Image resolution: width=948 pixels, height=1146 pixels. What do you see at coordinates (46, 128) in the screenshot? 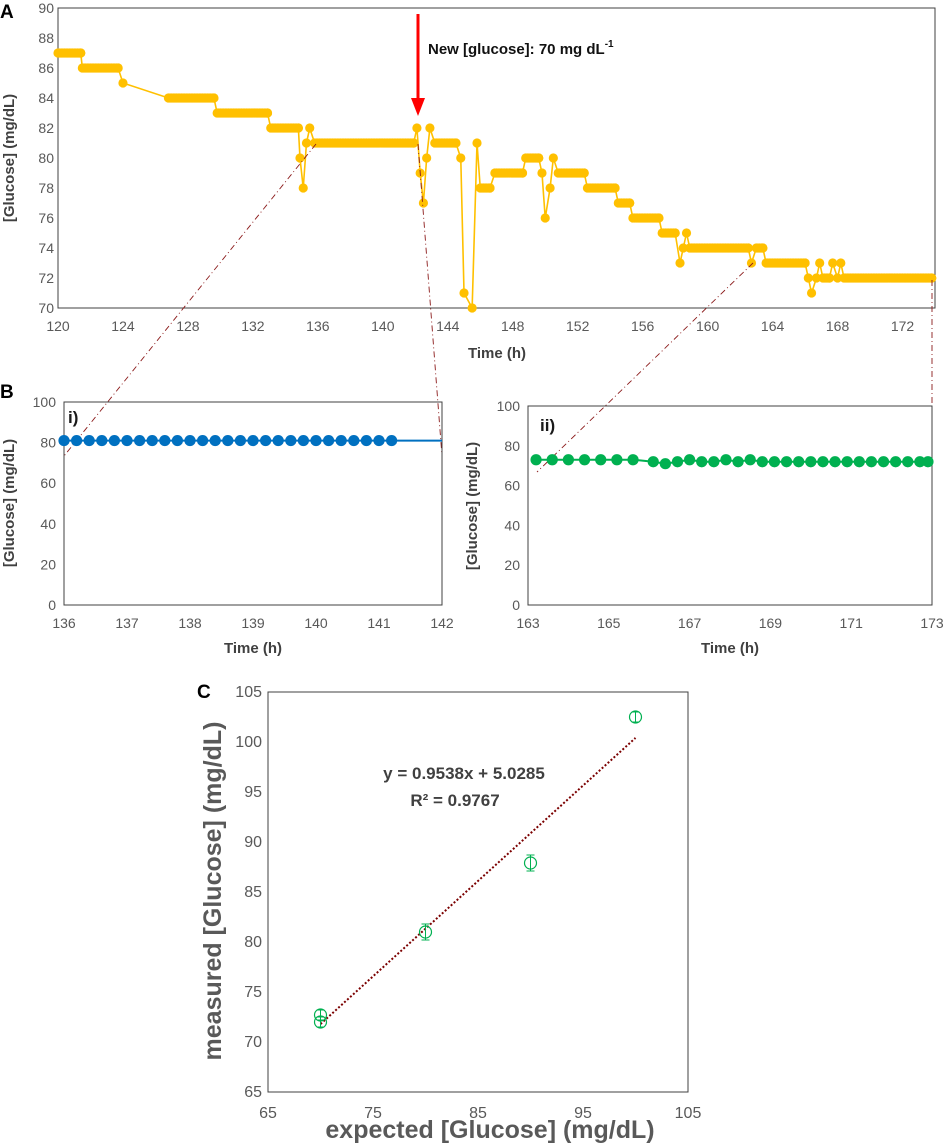
I see `y-tick-label: 82` at bounding box center [46, 128].